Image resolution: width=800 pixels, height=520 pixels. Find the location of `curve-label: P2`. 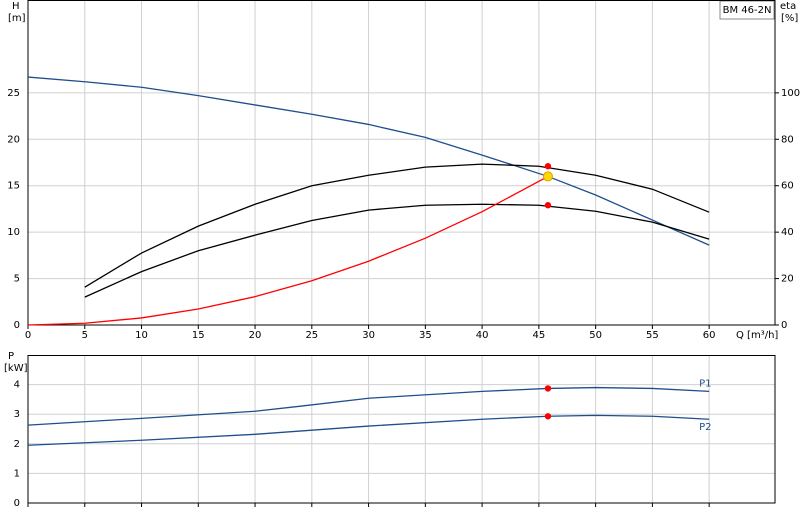

curve-label: P2 is located at coordinates (705, 427).